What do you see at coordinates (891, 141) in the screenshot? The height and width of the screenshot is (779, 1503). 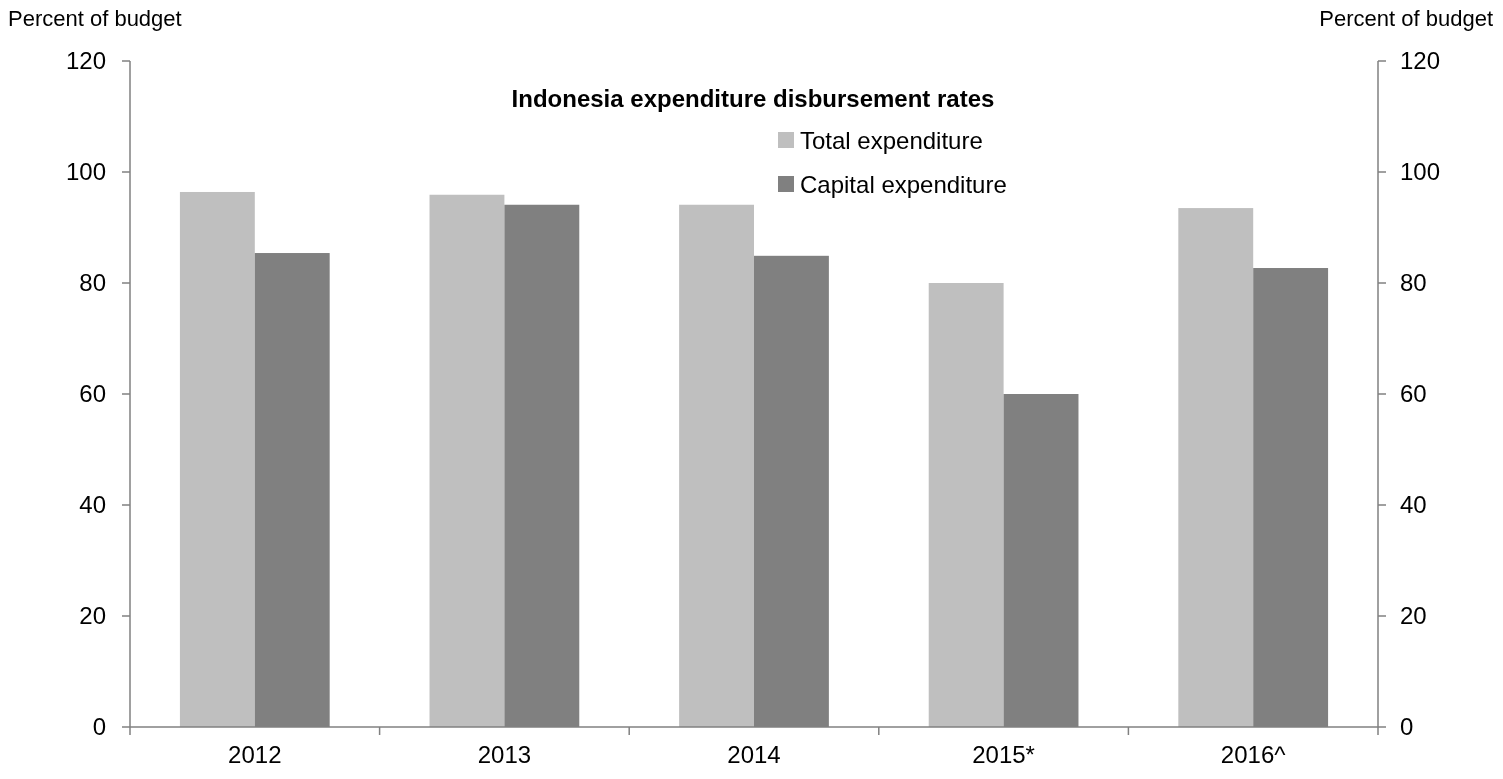 I see `legend-label: Total expenditure` at bounding box center [891, 141].